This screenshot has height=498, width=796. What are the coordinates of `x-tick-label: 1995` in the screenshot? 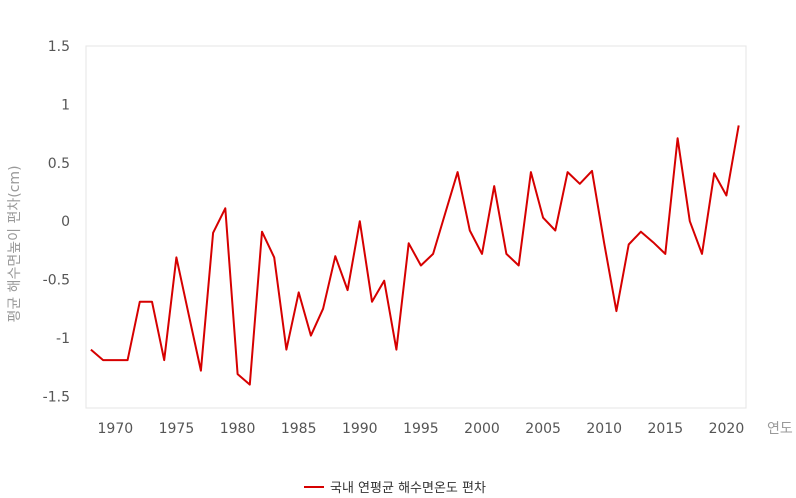 It's located at (421, 429).